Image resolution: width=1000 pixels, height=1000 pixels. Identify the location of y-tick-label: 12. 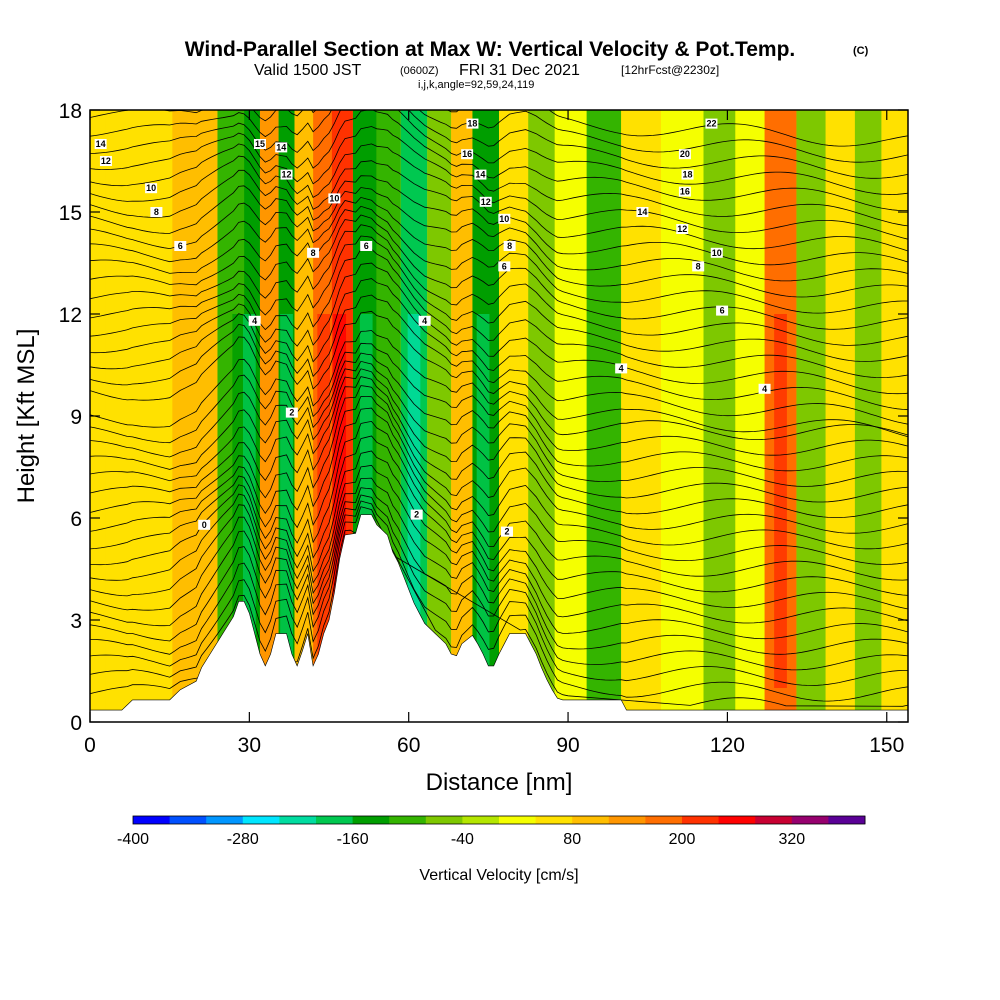
(70, 315).